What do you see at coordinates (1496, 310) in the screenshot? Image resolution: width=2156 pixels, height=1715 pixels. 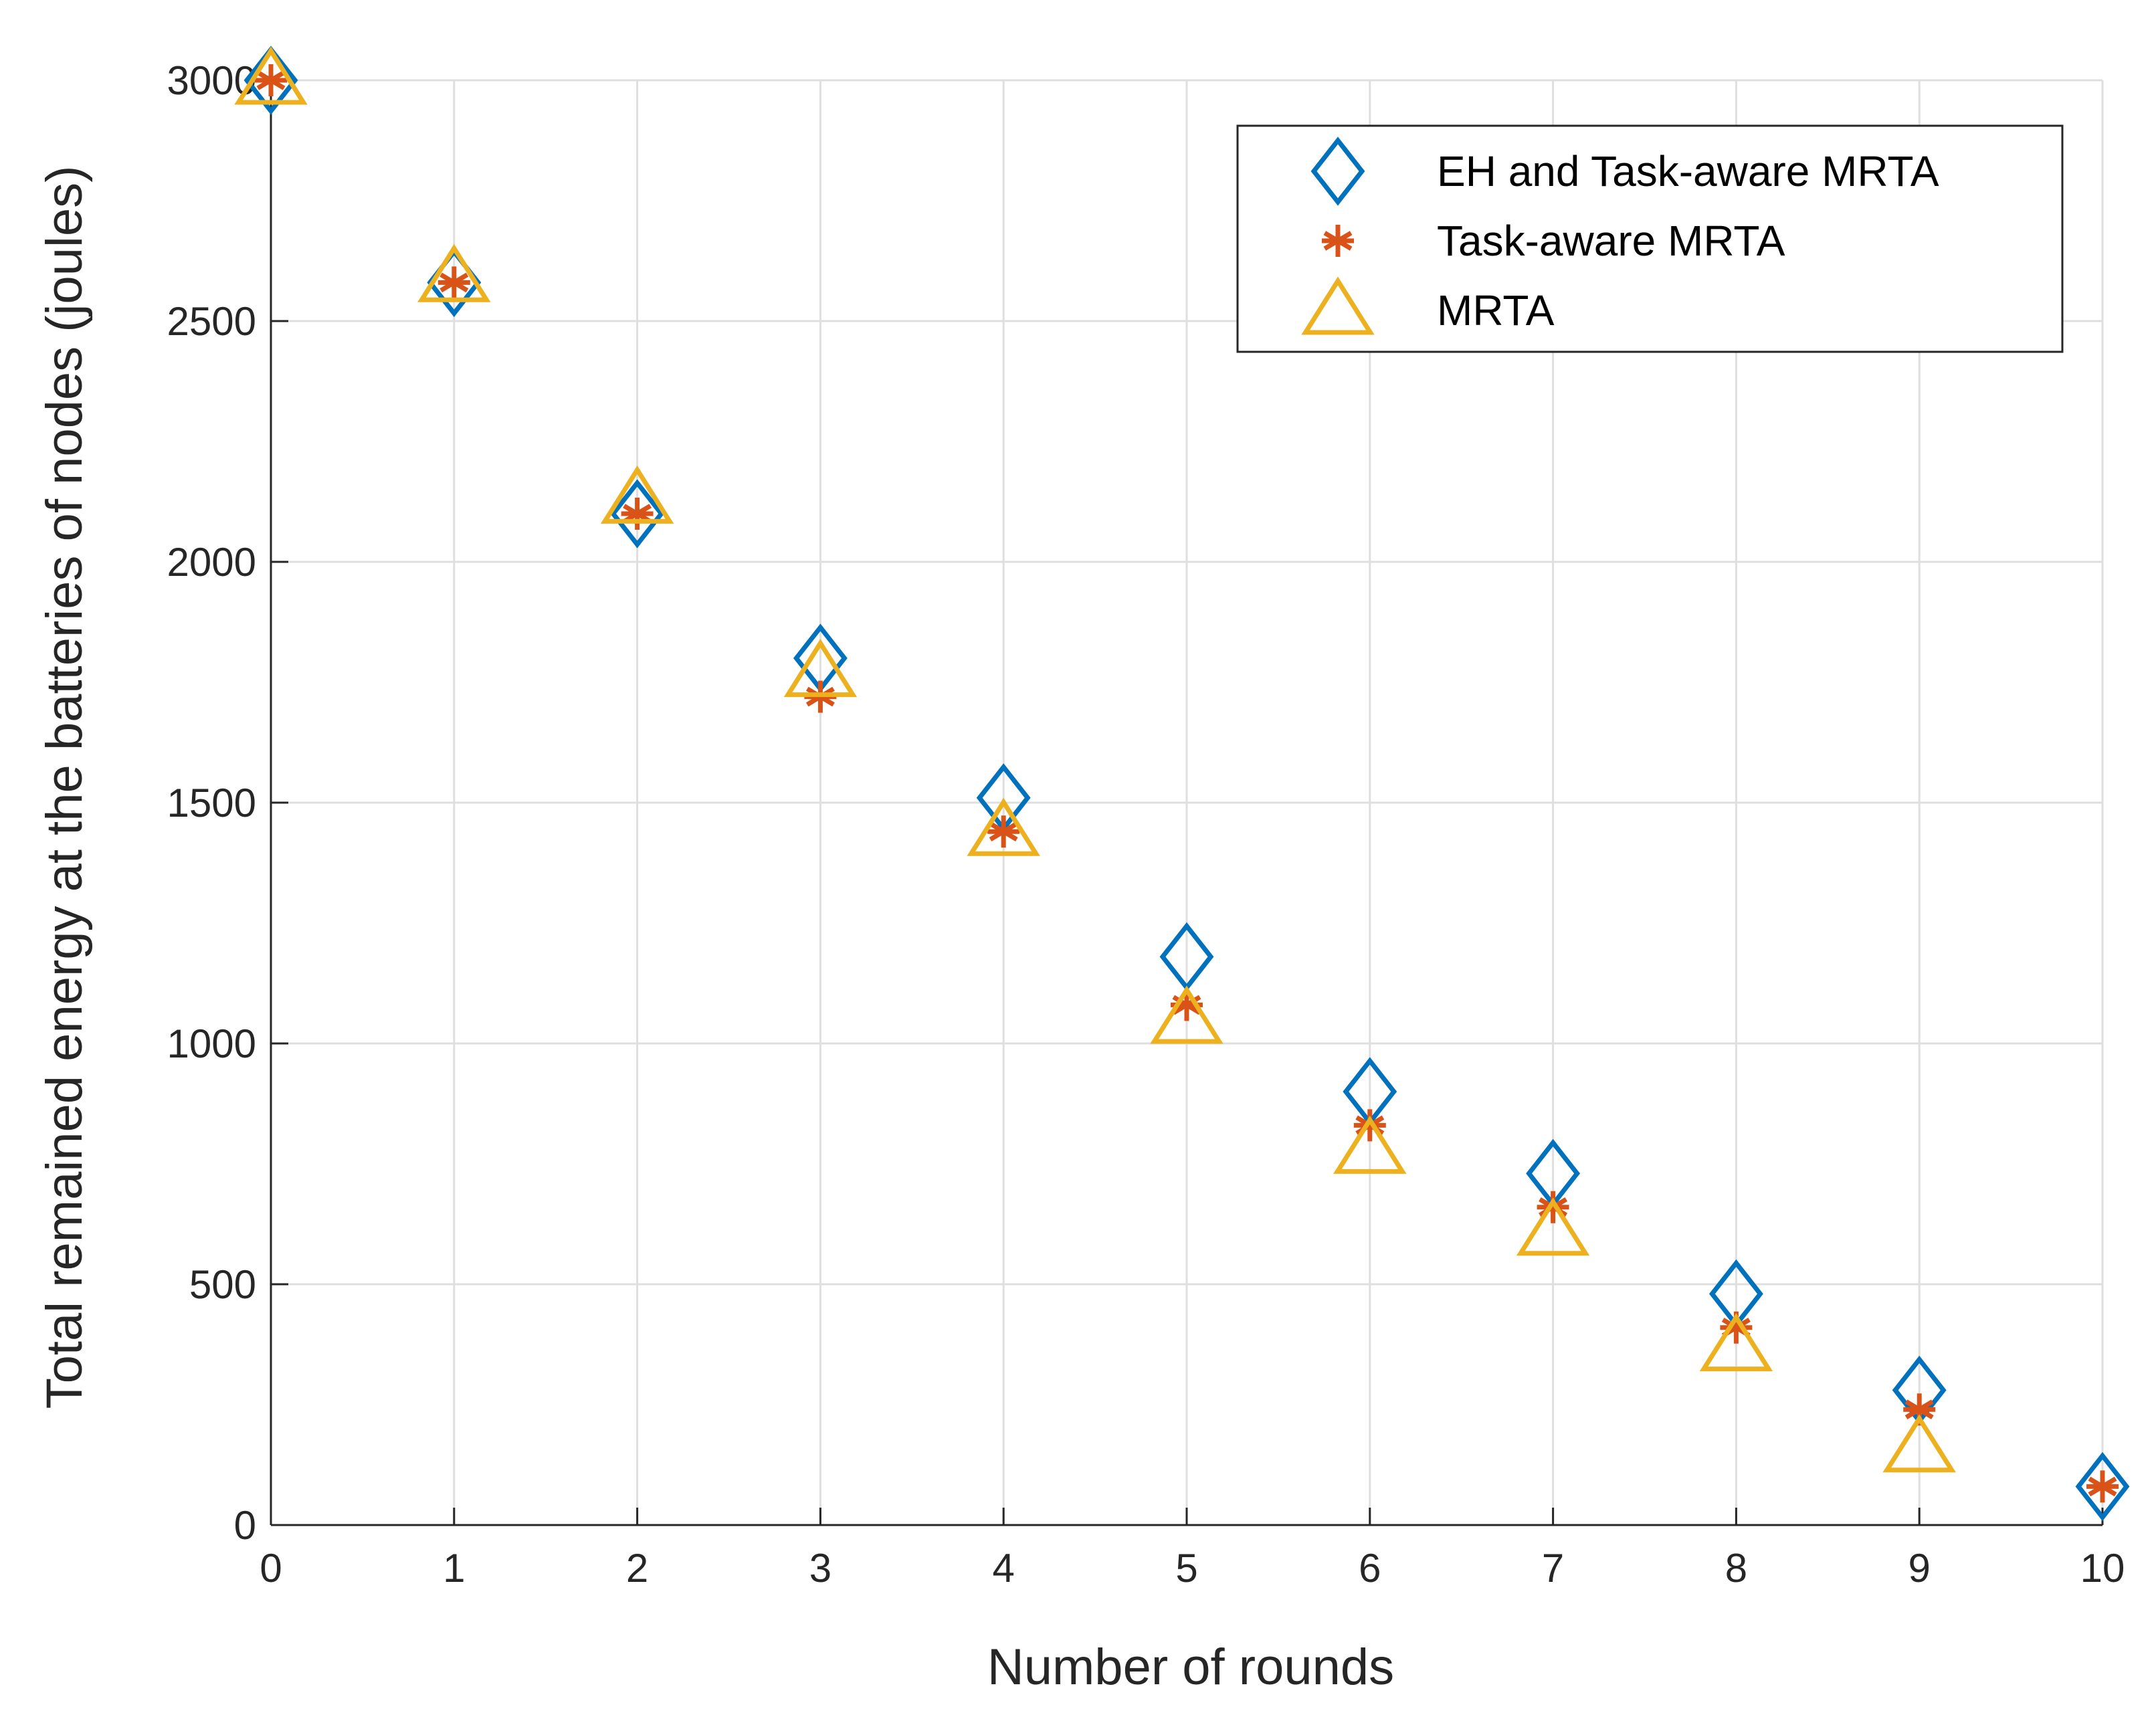 I see `legend-label: MRTA` at bounding box center [1496, 310].